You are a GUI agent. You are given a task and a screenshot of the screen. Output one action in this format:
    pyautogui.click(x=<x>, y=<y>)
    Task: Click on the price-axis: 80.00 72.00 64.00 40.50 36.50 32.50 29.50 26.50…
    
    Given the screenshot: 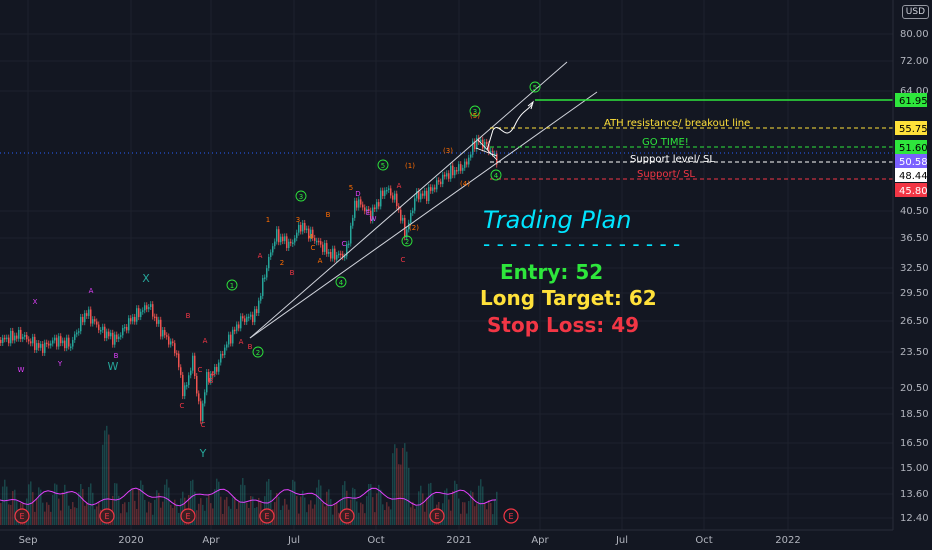 What is the action you would take?
    pyautogui.click(x=914, y=276)
    